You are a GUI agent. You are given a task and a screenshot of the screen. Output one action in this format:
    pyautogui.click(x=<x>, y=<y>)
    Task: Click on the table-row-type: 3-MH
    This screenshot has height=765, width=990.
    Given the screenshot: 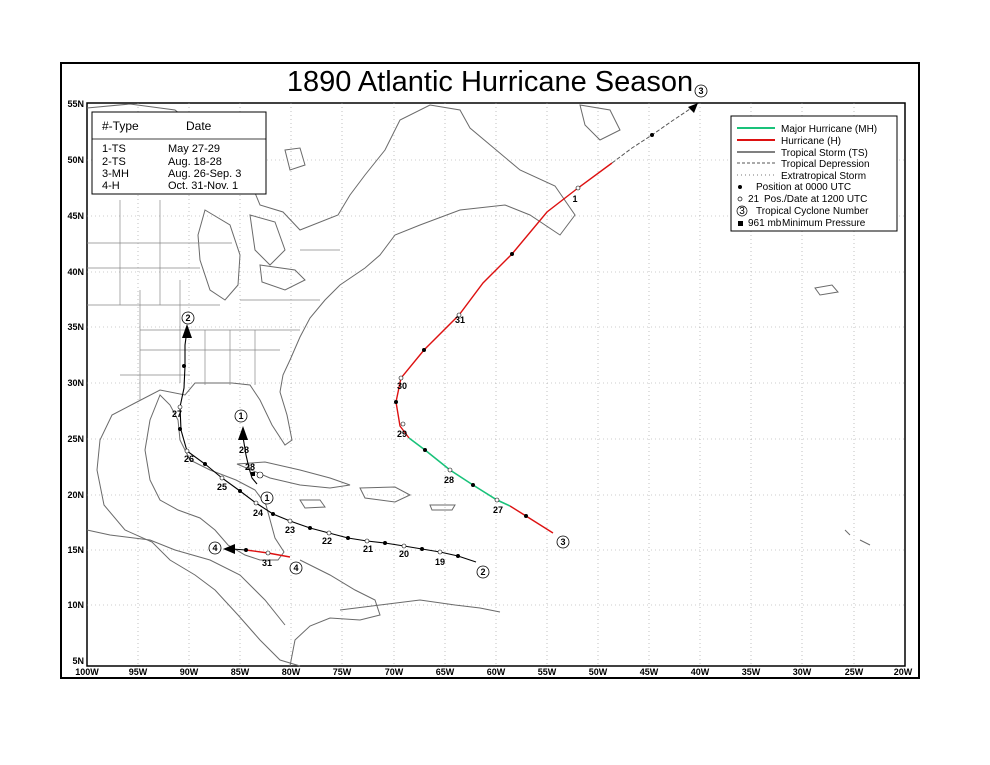 What is the action you would take?
    pyautogui.click(x=115, y=174)
    